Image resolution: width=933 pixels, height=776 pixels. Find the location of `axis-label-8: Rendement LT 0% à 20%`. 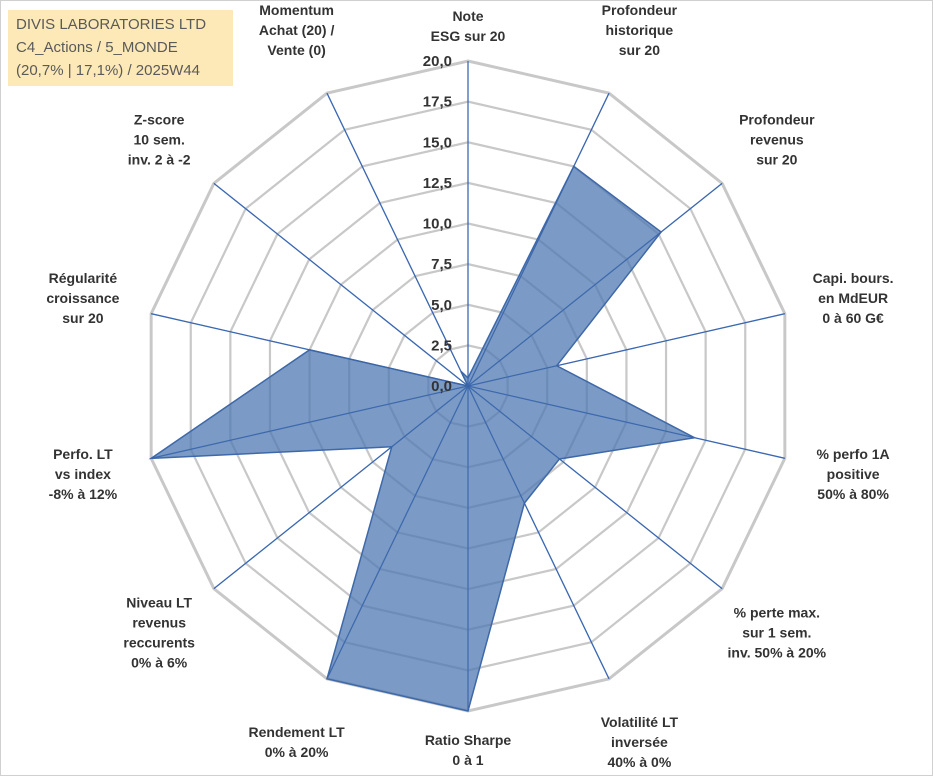

axis-label-8: Rendement LT 0% à 20% is located at coordinates (297, 742).